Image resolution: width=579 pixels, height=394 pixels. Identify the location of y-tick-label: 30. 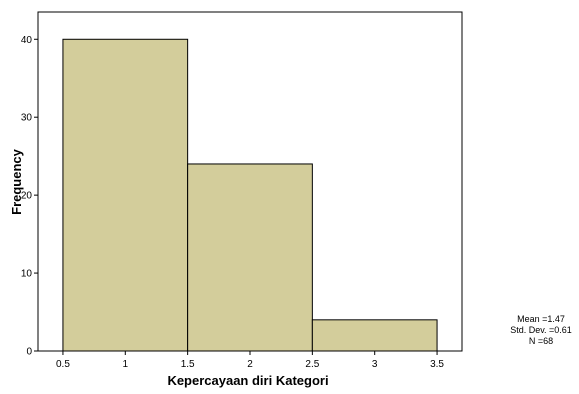
(27, 118).